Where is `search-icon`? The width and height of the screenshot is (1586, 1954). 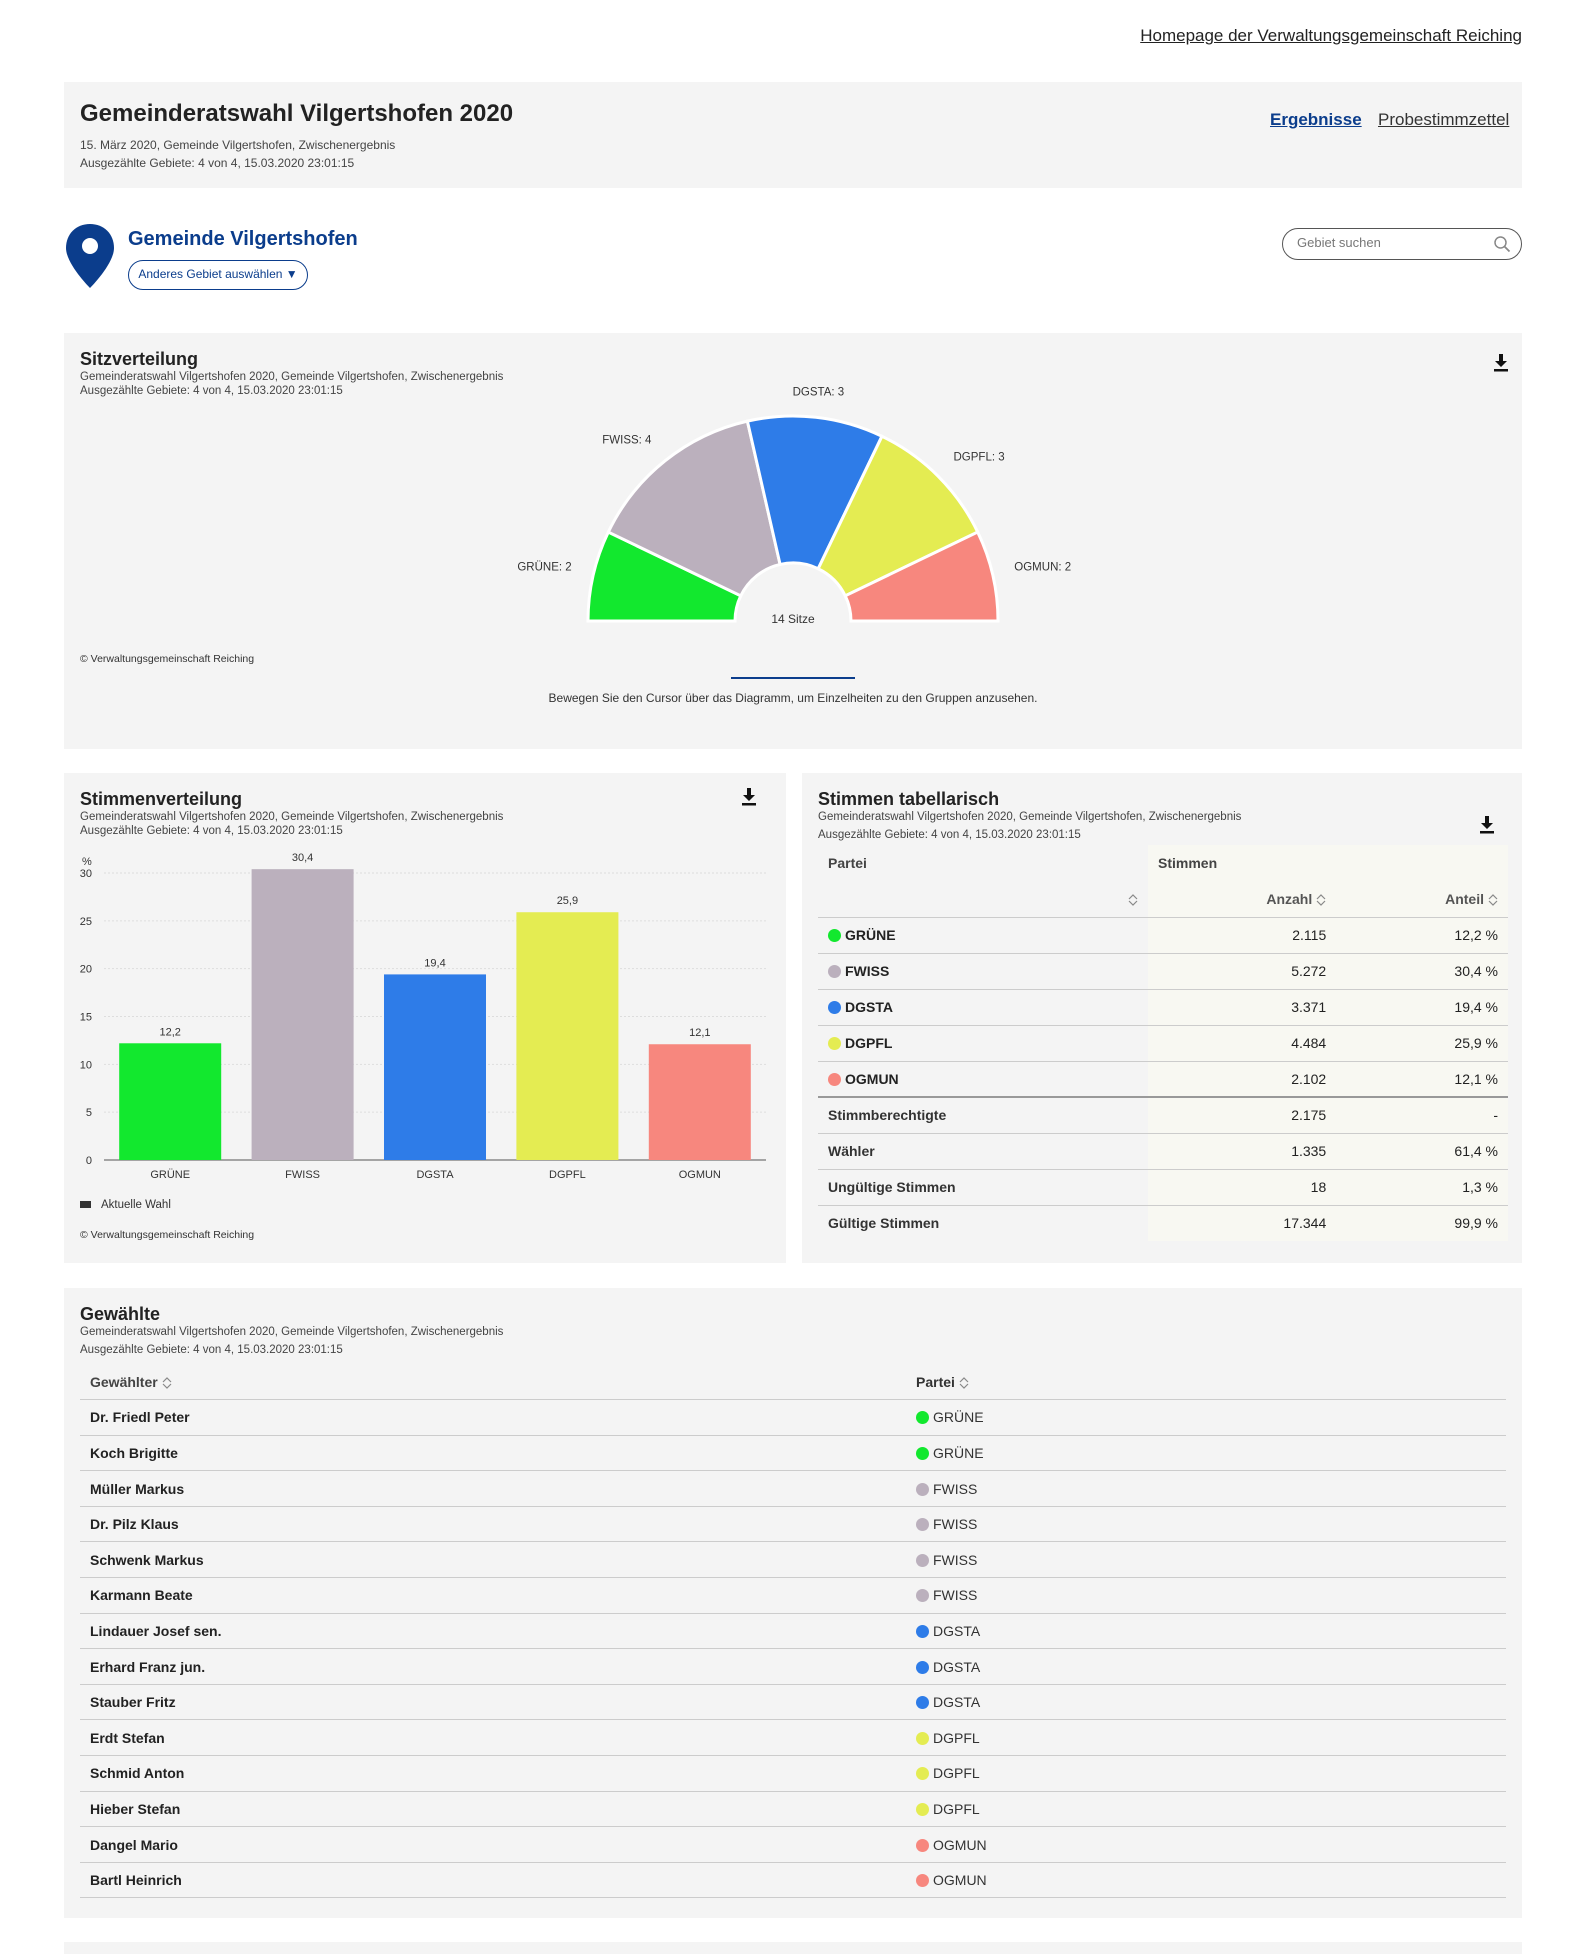 search-icon is located at coordinates (1502, 244).